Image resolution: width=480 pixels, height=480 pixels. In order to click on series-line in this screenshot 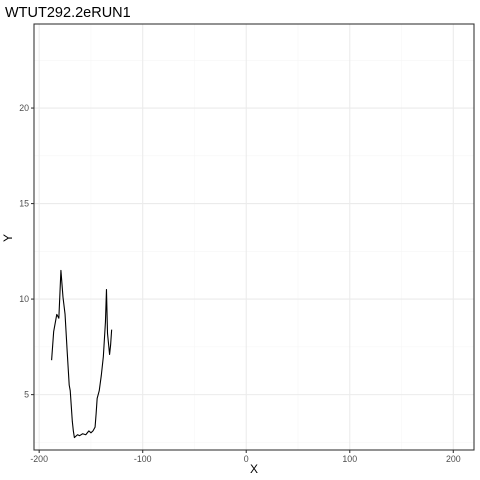, I will do `click(82, 354)`.